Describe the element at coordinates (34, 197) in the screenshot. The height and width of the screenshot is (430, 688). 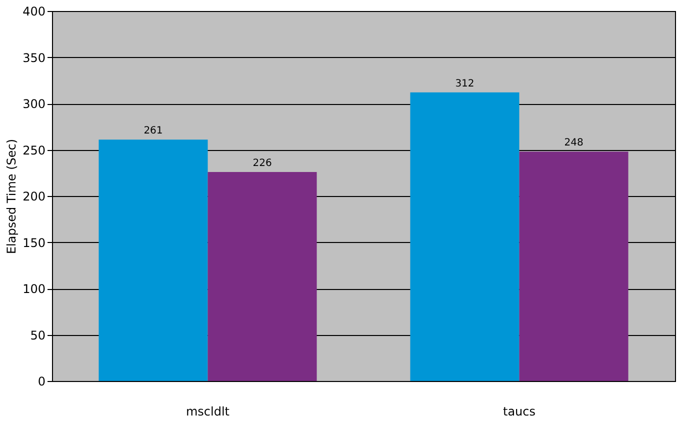
I see `y-tick-label: 200` at that location.